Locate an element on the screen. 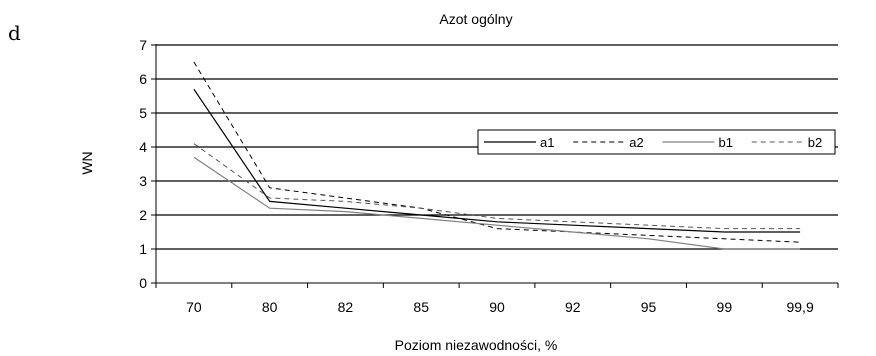 This screenshot has height=356, width=876. x-axis-label: Poziom niezawodności, % is located at coordinates (476, 345).